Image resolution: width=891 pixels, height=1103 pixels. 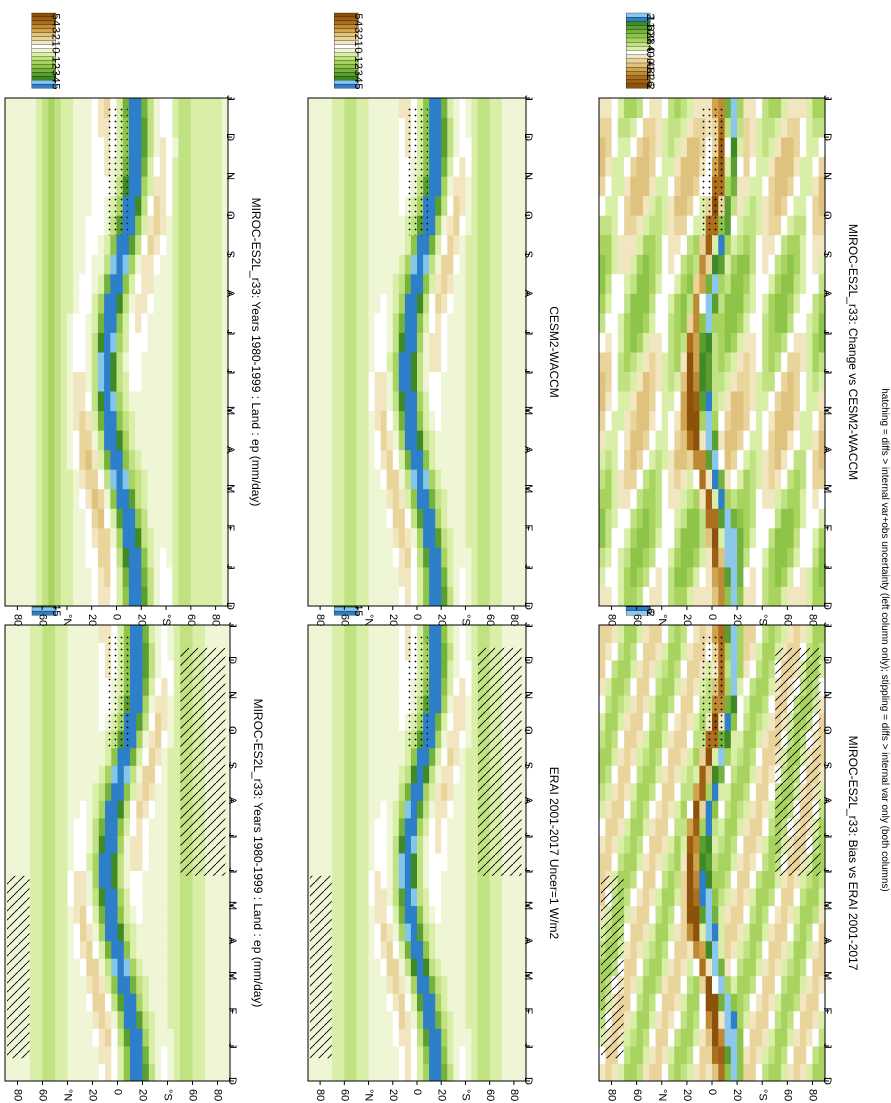 What do you see at coordinates (417, 1092) in the screenshot?
I see `lat-tick-label: 0` at bounding box center [417, 1092].